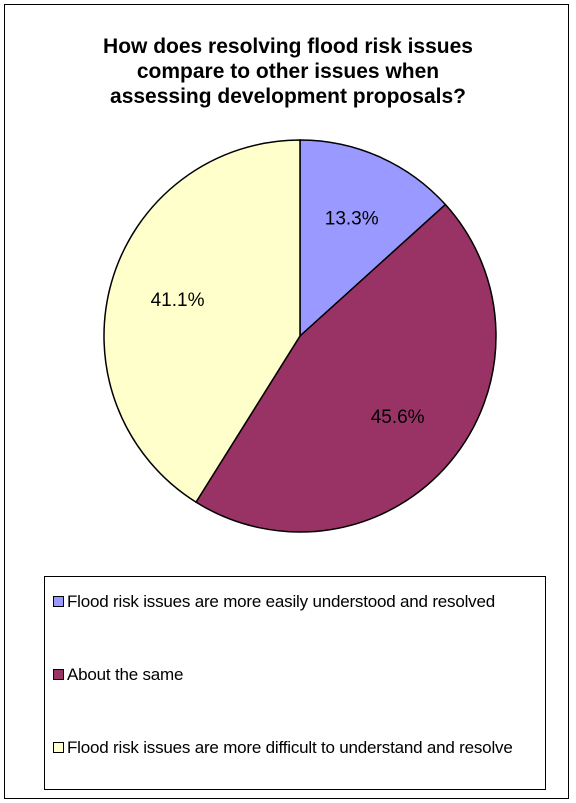 The image size is (576, 803). Describe the element at coordinates (288, 46) in the screenshot. I see `chart-title-line-1: How does resolving flood risk issues` at that location.